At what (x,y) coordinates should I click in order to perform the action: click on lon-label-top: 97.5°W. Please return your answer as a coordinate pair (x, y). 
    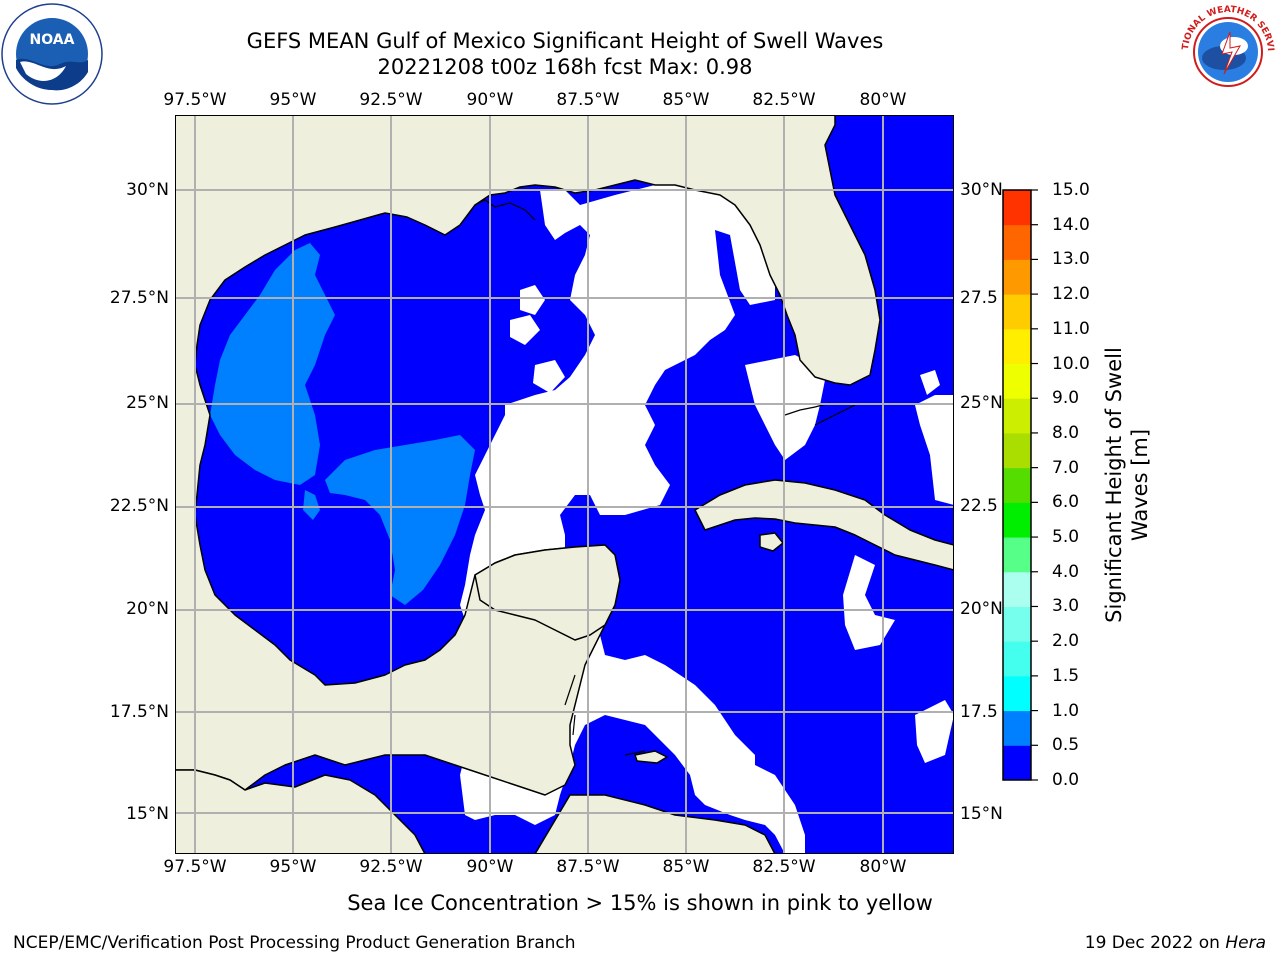
    Looking at the image, I should click on (195, 100).